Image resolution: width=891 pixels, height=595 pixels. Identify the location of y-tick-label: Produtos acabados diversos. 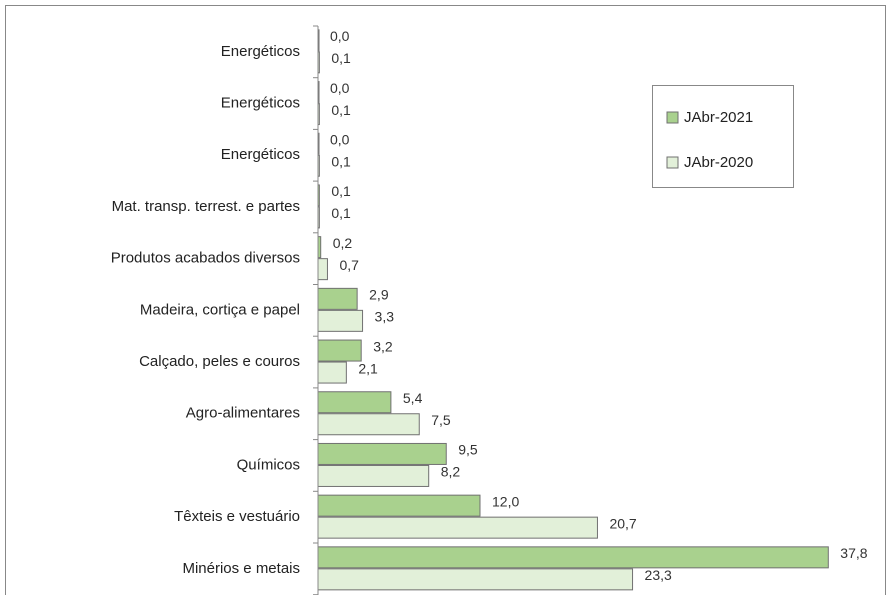
(205, 258).